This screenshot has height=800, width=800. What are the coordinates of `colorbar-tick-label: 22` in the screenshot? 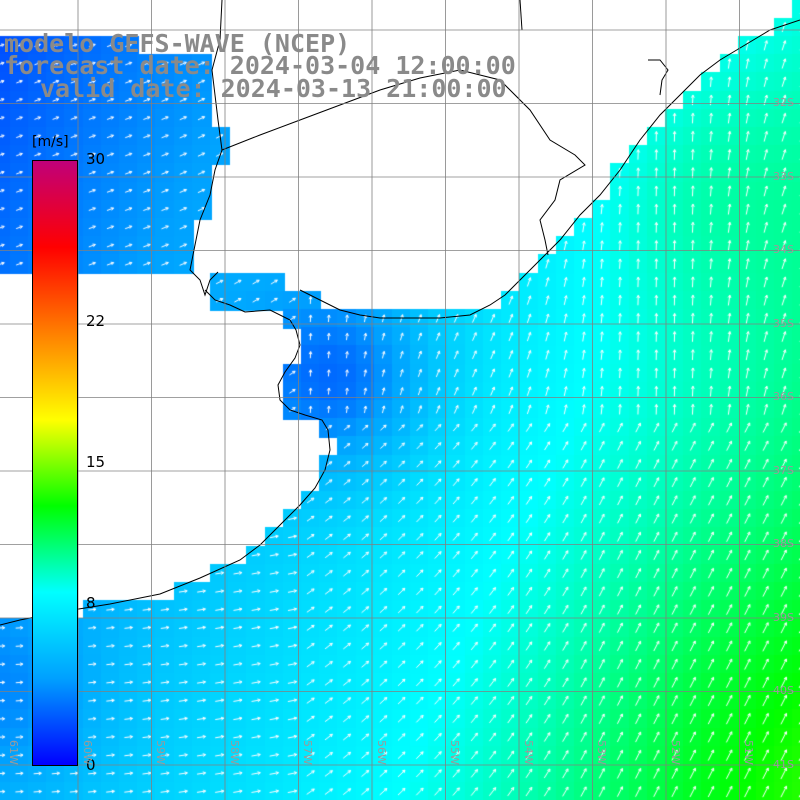 It's located at (96, 320).